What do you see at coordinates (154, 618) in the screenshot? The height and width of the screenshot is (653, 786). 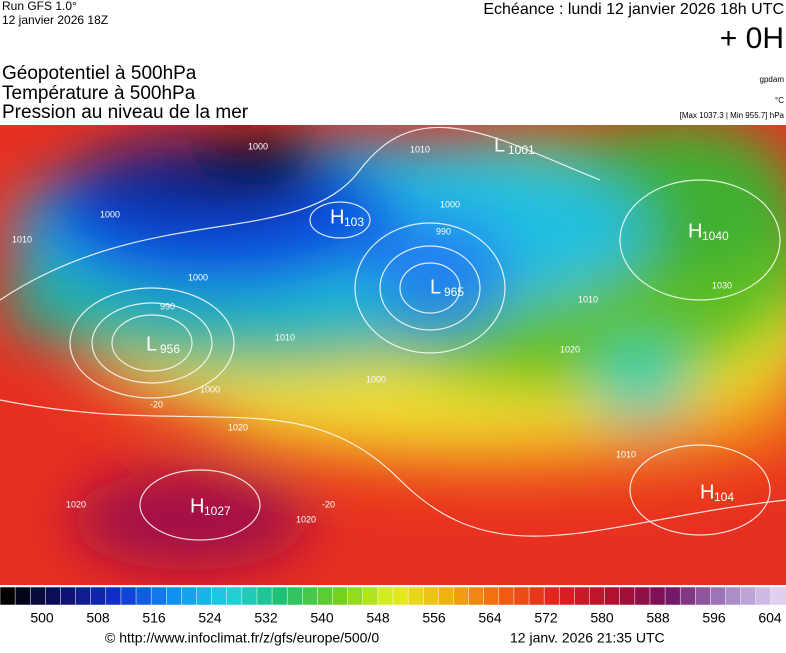 I see `colorbar-label: 516` at bounding box center [154, 618].